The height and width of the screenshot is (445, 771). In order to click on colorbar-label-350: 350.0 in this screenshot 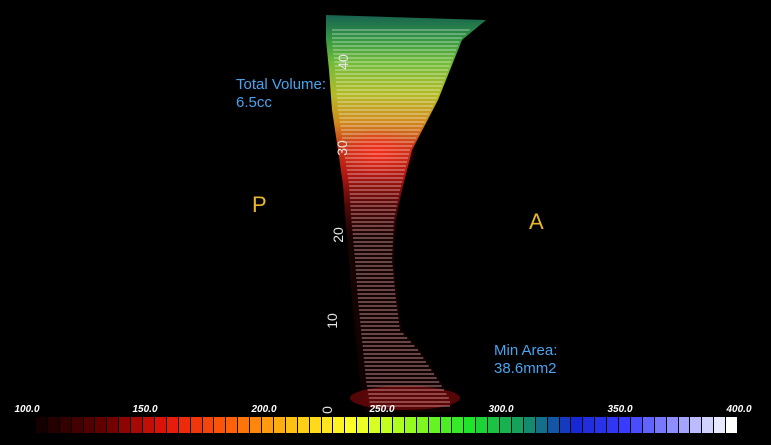, I will do `click(620, 409)`.